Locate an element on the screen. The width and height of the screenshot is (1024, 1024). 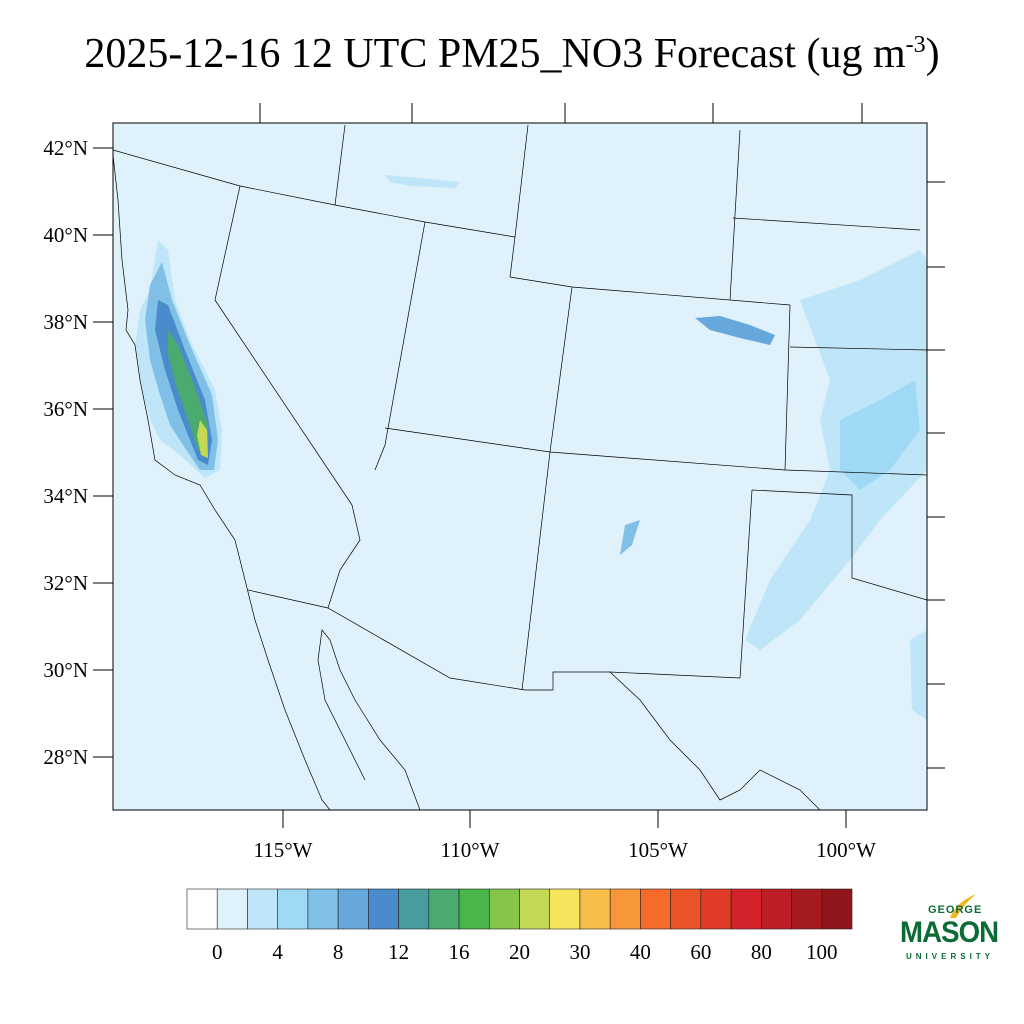
lat-label: 28°N is located at coordinates (65, 757).